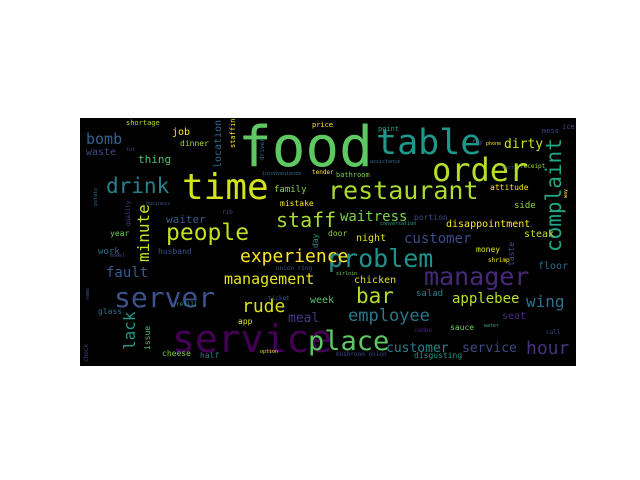  I want to click on word-way: way, so click(566, 193).